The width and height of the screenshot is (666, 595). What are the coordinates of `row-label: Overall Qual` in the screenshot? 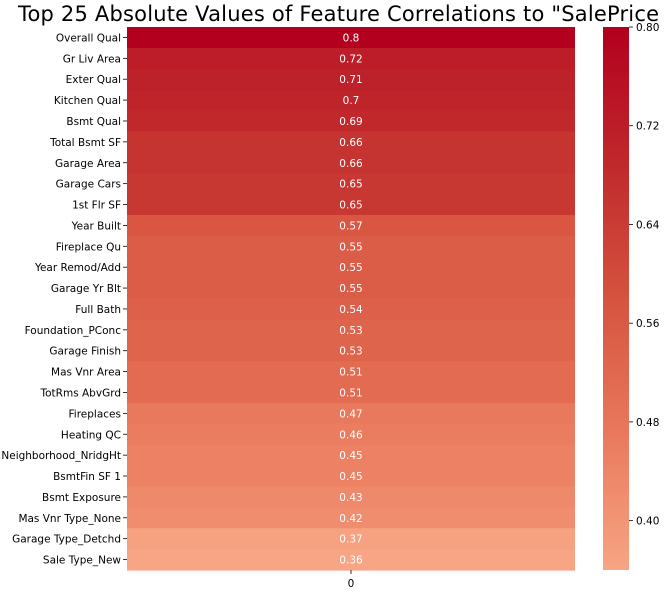 It's located at (88, 38).